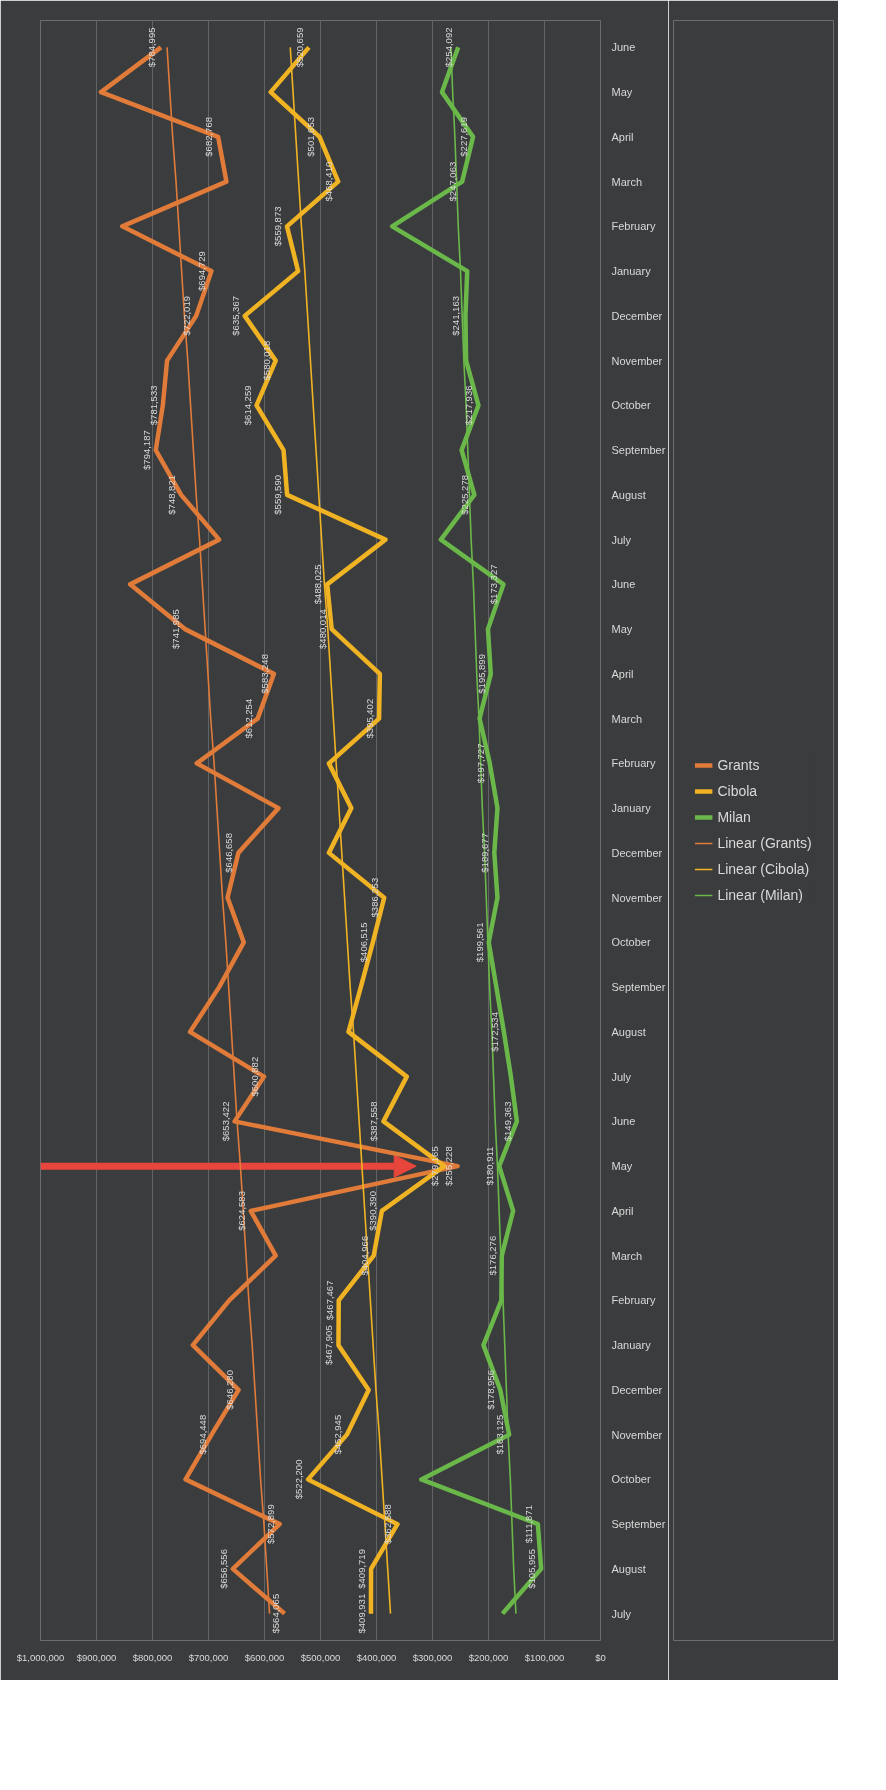  What do you see at coordinates (310, 137) in the screenshot?
I see `data-label: $501,653` at bounding box center [310, 137].